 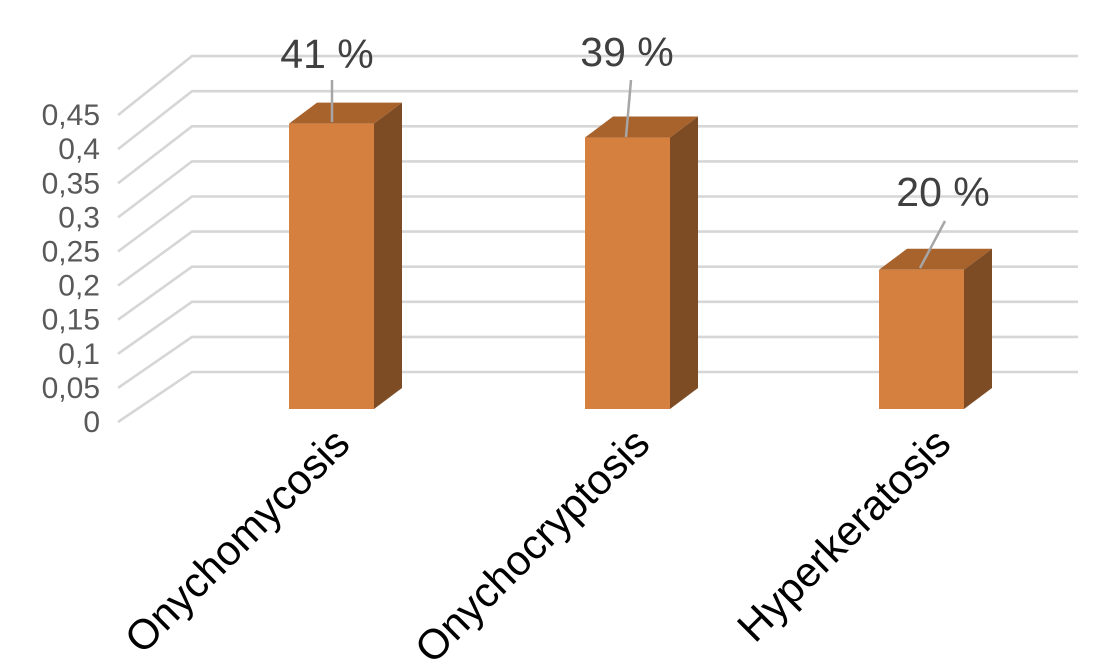 I want to click on y-axis-tick-label: 0,35, so click(x=71, y=183).